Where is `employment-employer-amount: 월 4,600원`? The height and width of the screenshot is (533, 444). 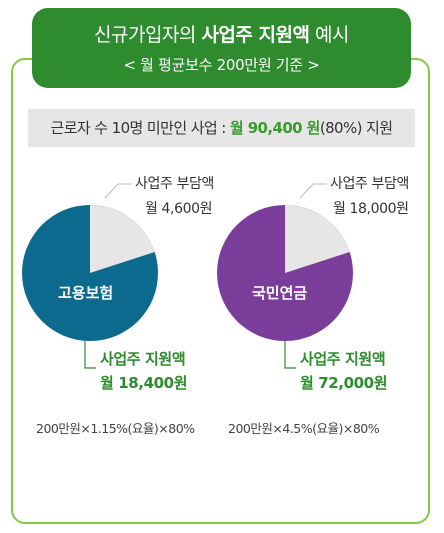
employment-employer-amount: 월 4,600원 is located at coordinates (179, 209).